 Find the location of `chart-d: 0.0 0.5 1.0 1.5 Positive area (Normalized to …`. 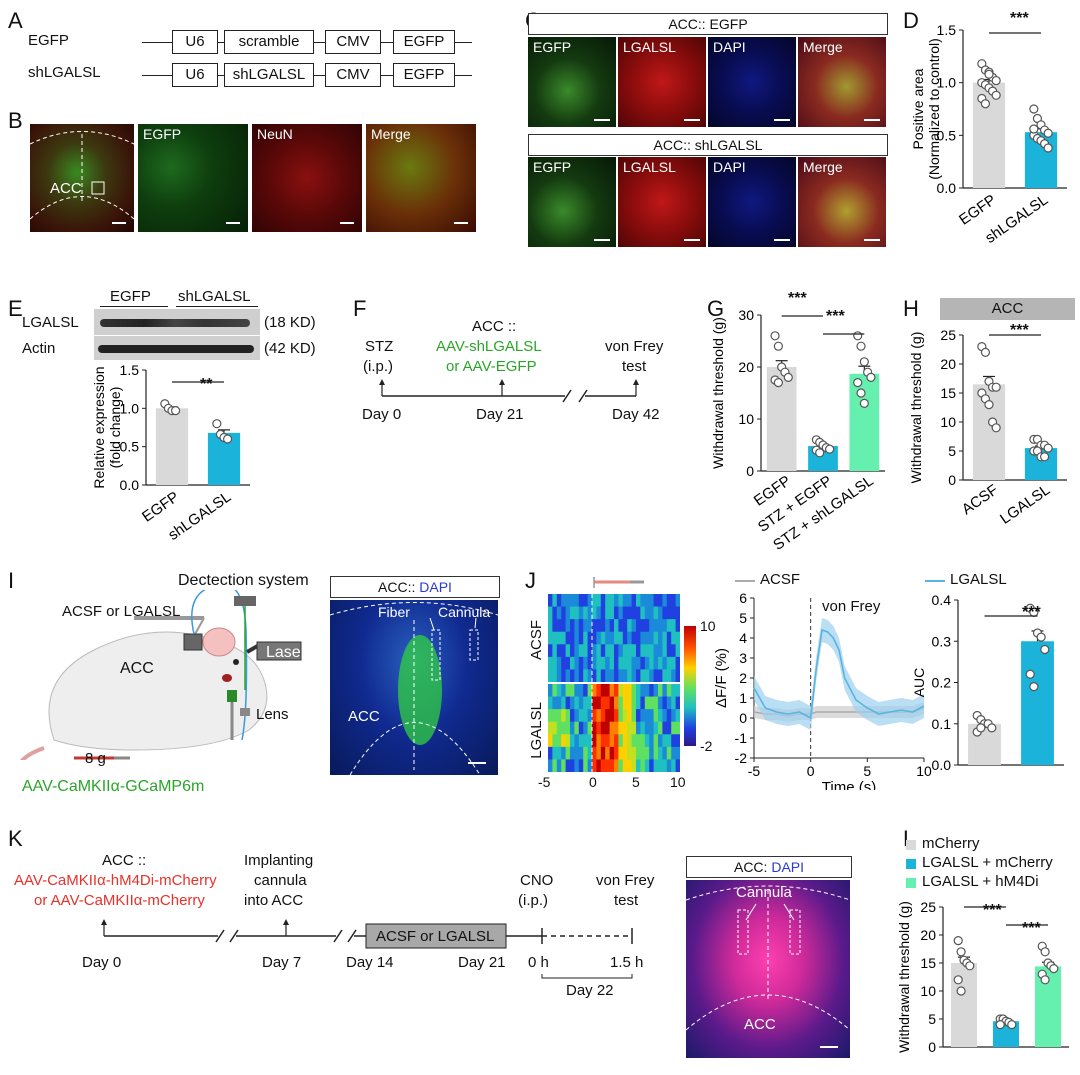

chart-d: 0.0 0.5 1.0 1.5 Positive area (Normalized to … is located at coordinates (988, 134).